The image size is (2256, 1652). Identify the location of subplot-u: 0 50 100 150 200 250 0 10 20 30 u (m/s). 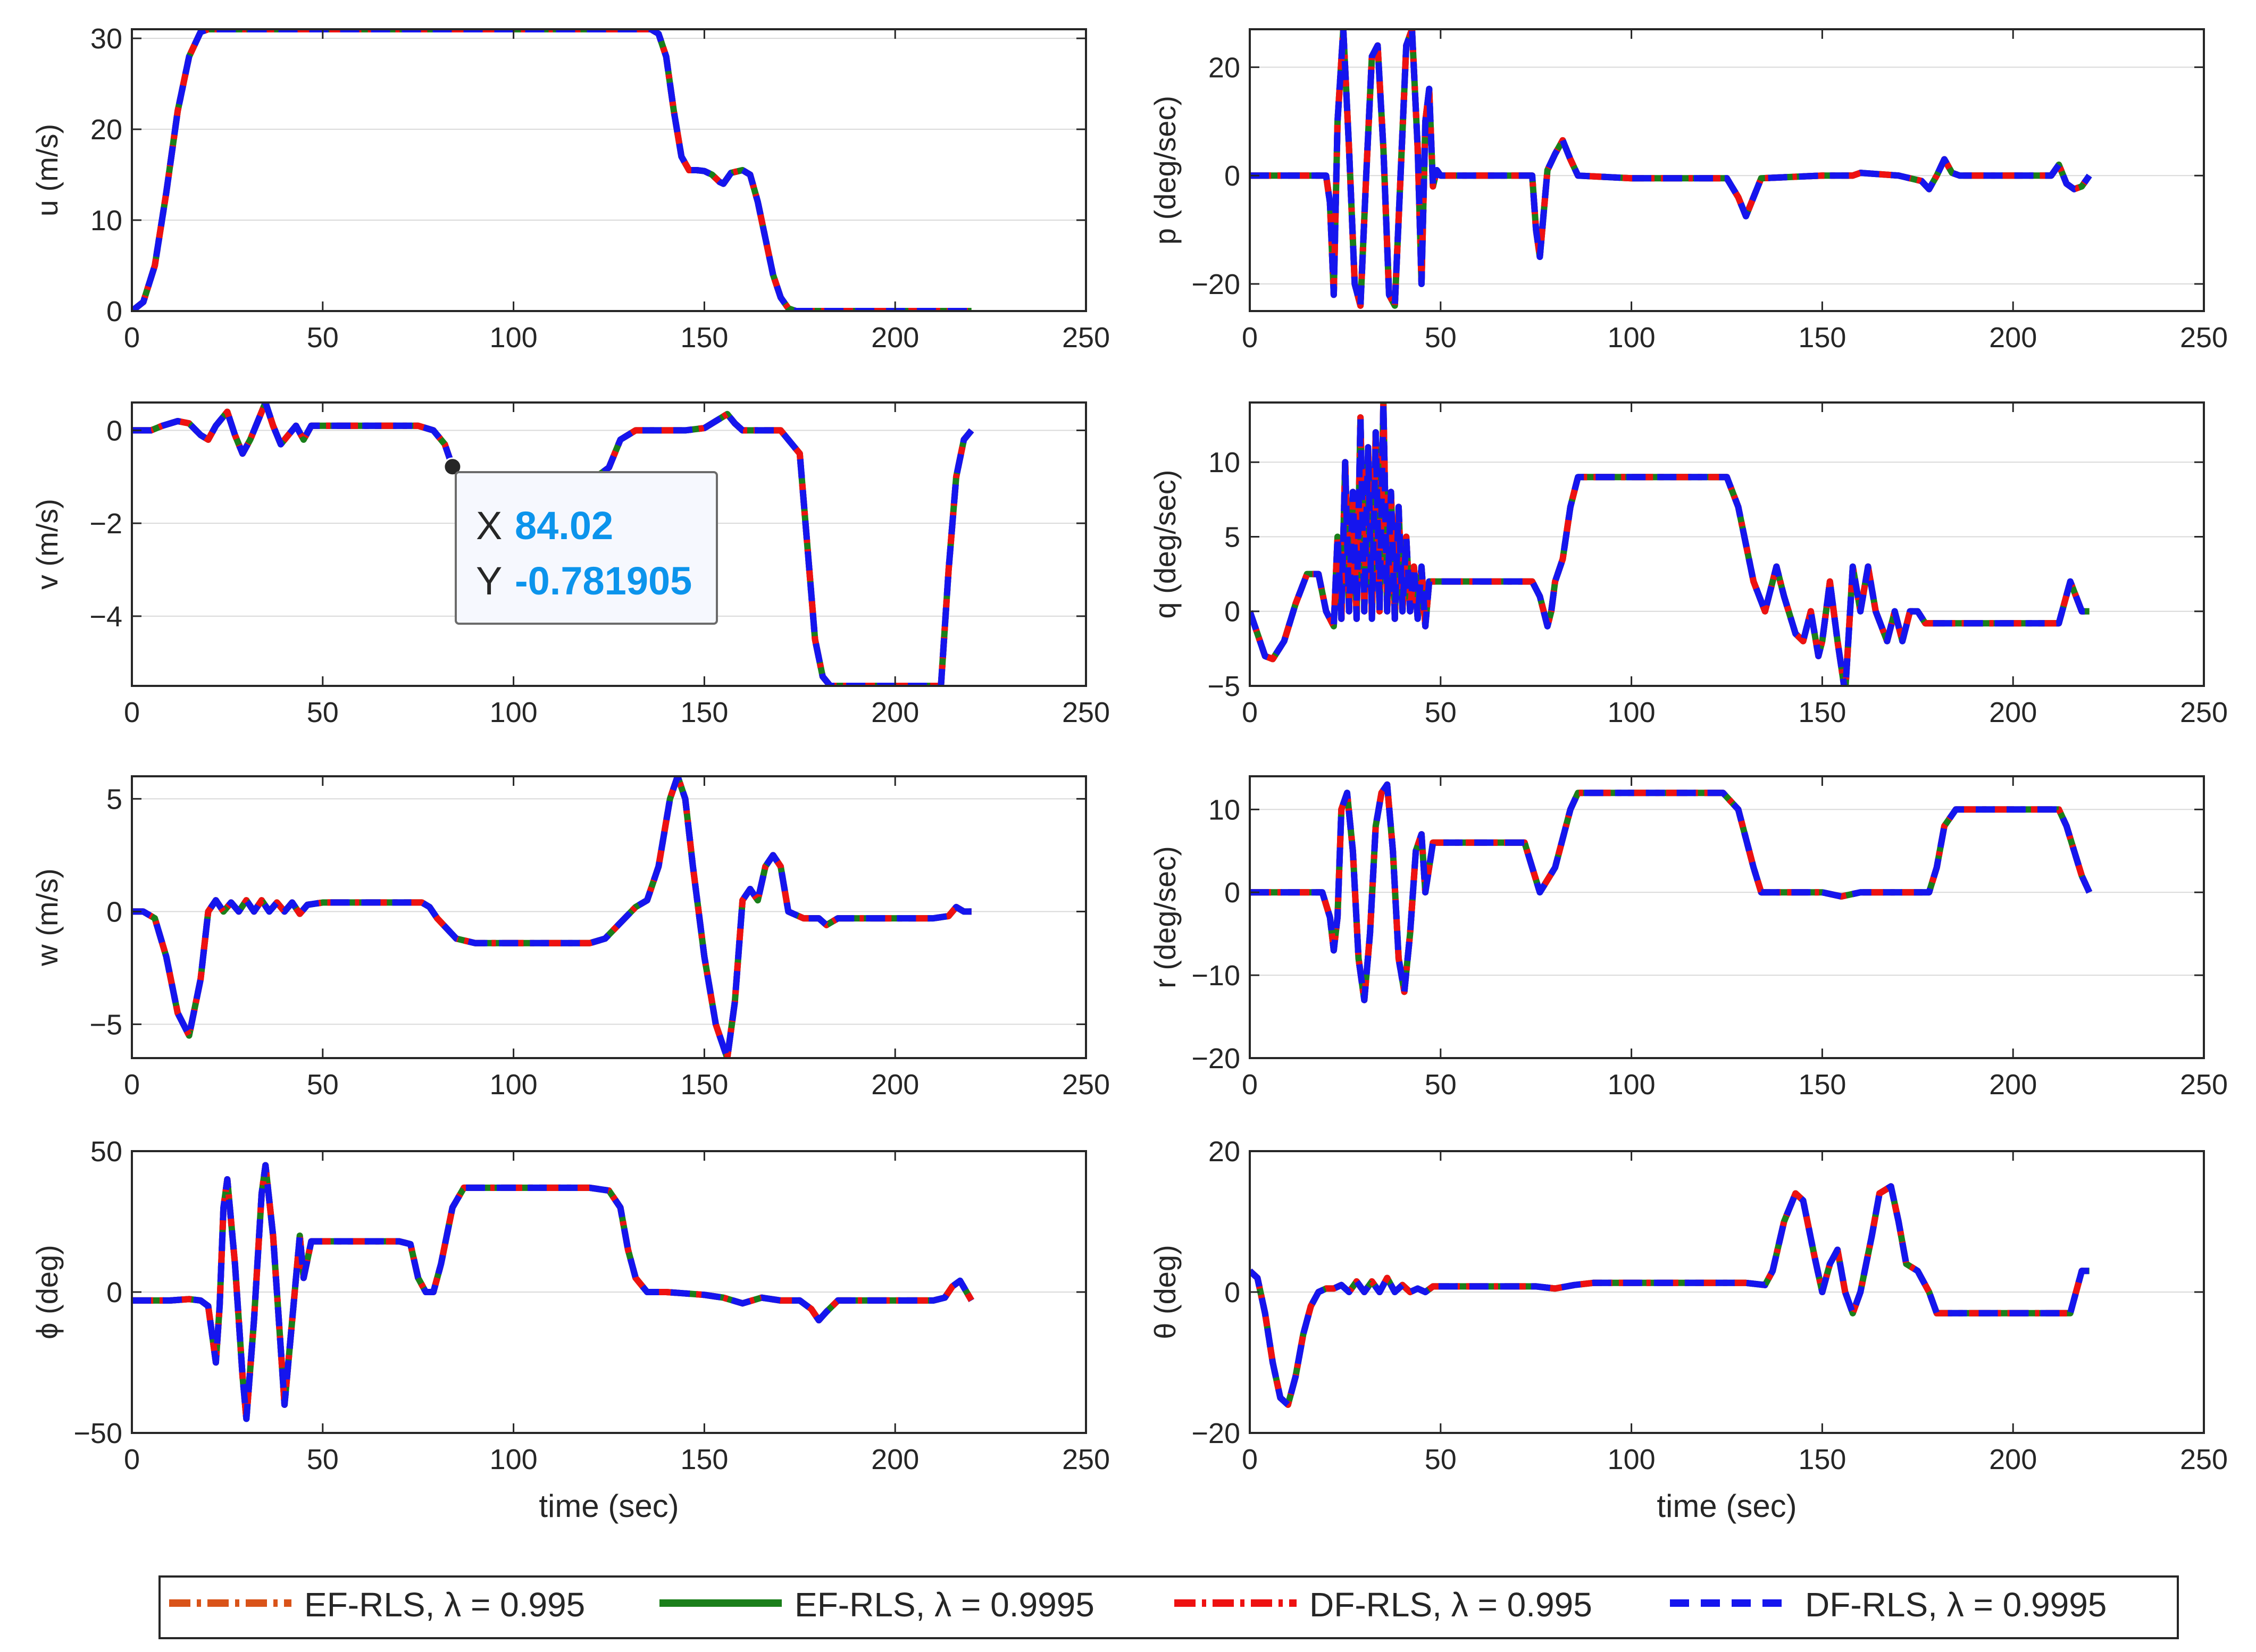
(570, 189).